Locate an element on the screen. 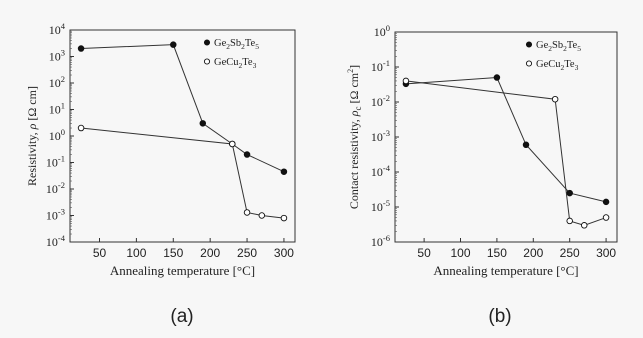 Image resolution: width=643 pixels, height=338 pixels. y-axis-label: Resistivity, ρ [Ω cm] is located at coordinates (32, 136).